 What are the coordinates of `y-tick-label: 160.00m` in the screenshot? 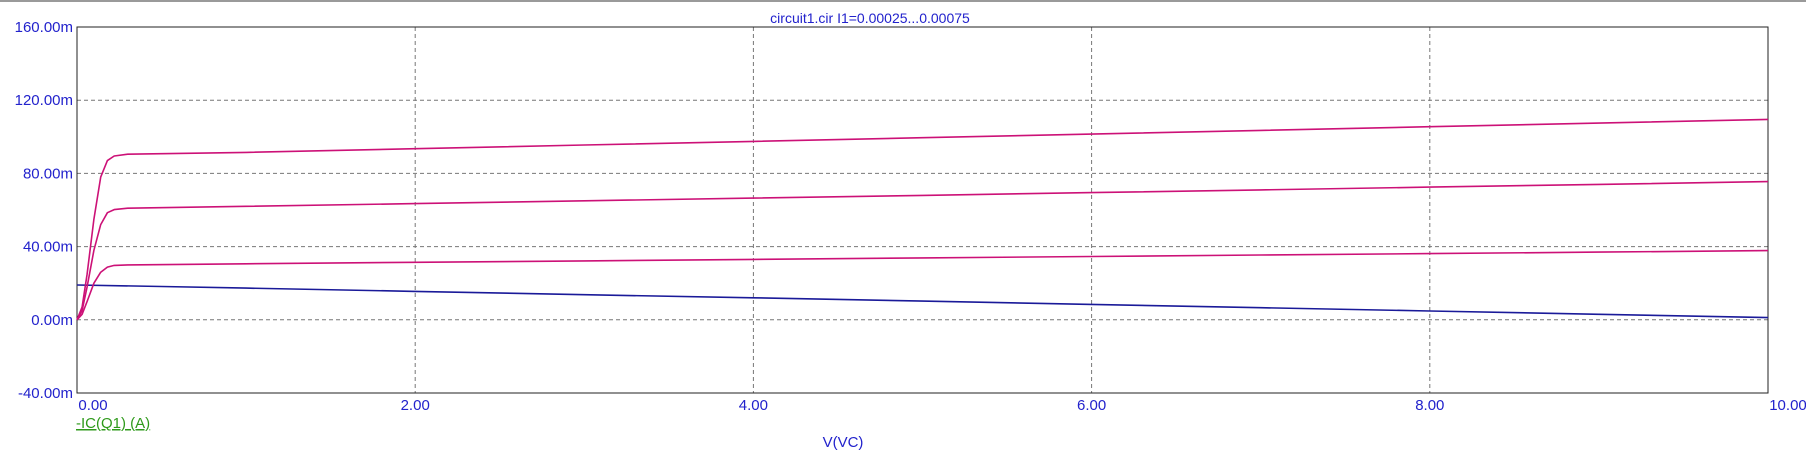 It's located at (44, 27).